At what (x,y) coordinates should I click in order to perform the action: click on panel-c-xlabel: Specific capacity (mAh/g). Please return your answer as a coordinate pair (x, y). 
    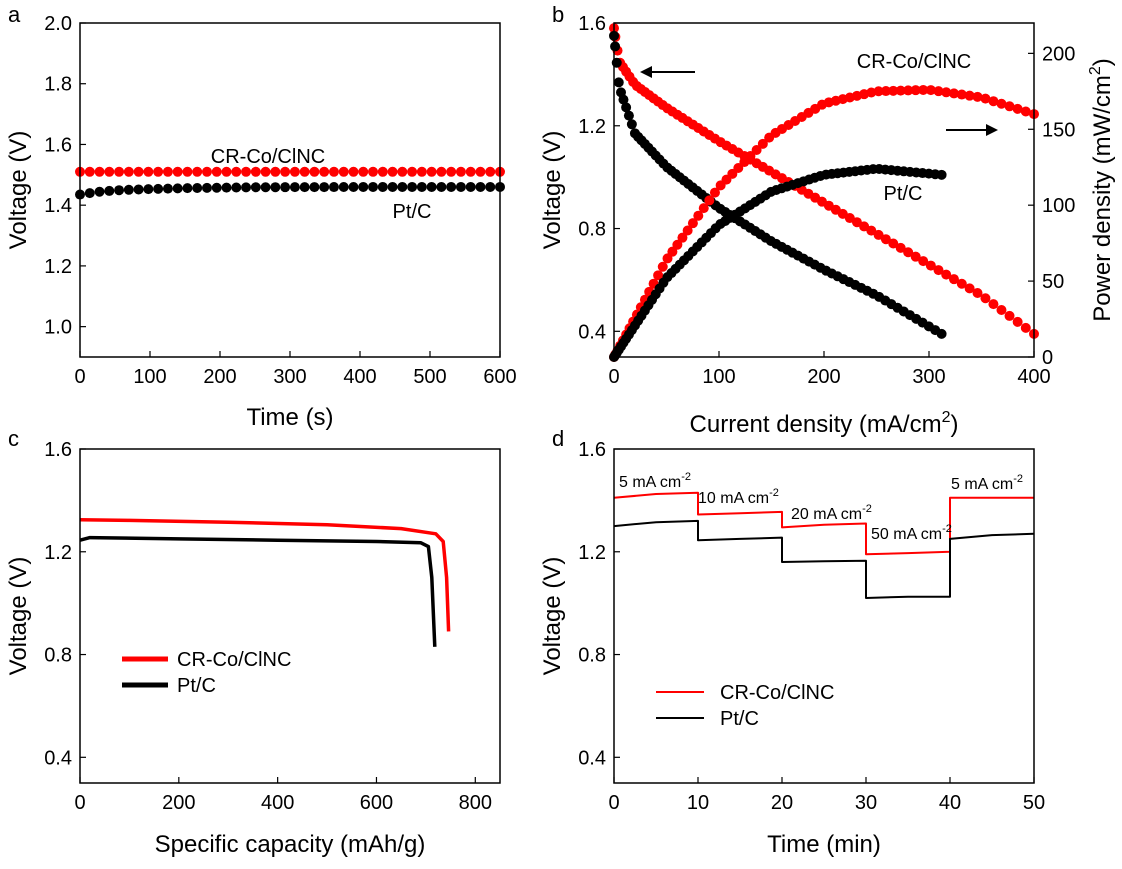
    Looking at the image, I should click on (290, 844).